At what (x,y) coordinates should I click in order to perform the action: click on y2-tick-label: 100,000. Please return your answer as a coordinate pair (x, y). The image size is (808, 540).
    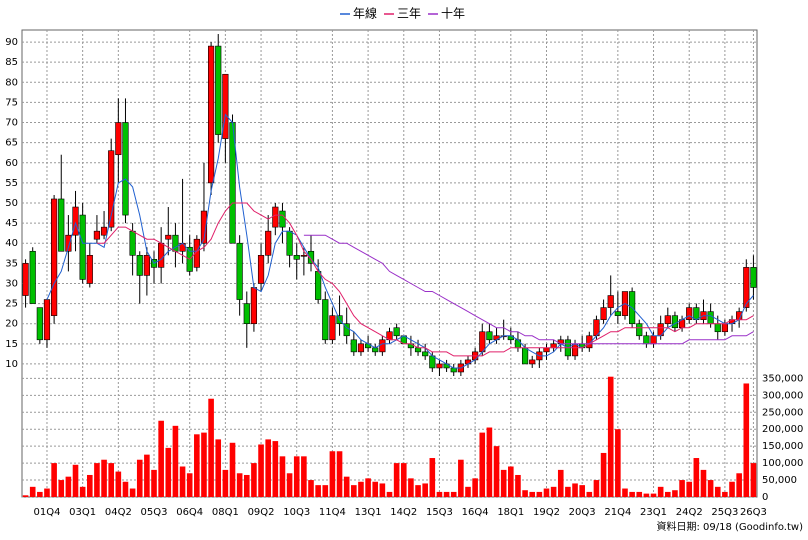
    Looking at the image, I should click on (782, 463).